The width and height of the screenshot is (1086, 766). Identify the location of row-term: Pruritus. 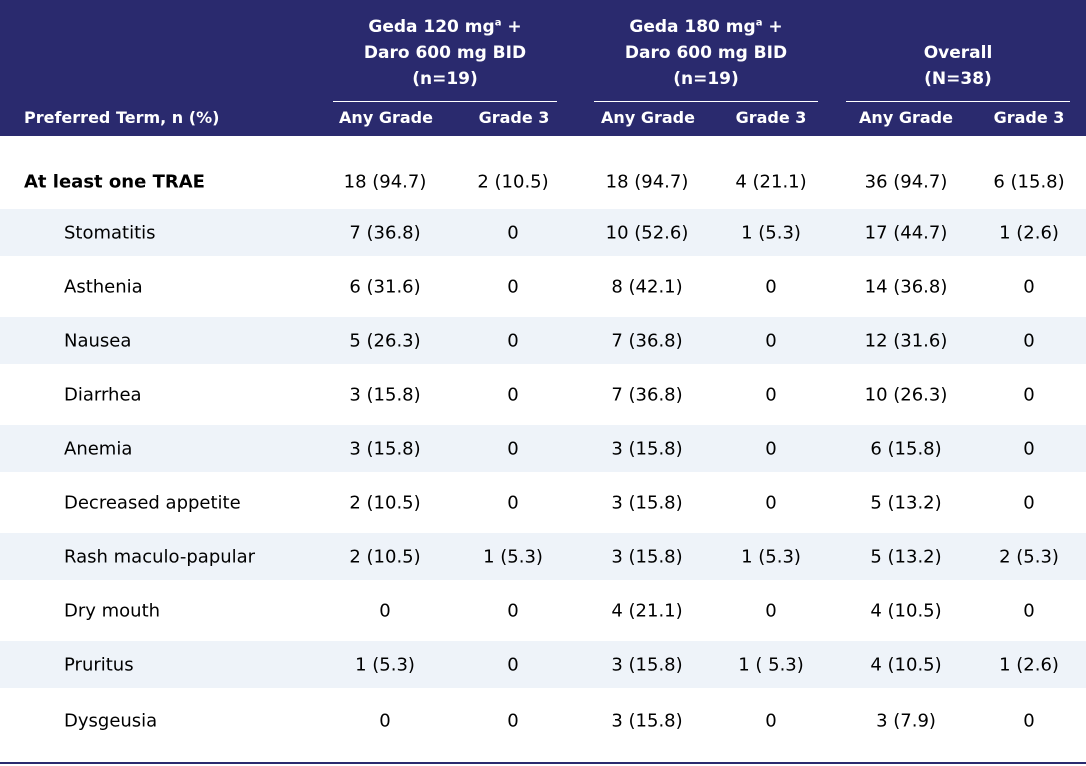
(99, 664).